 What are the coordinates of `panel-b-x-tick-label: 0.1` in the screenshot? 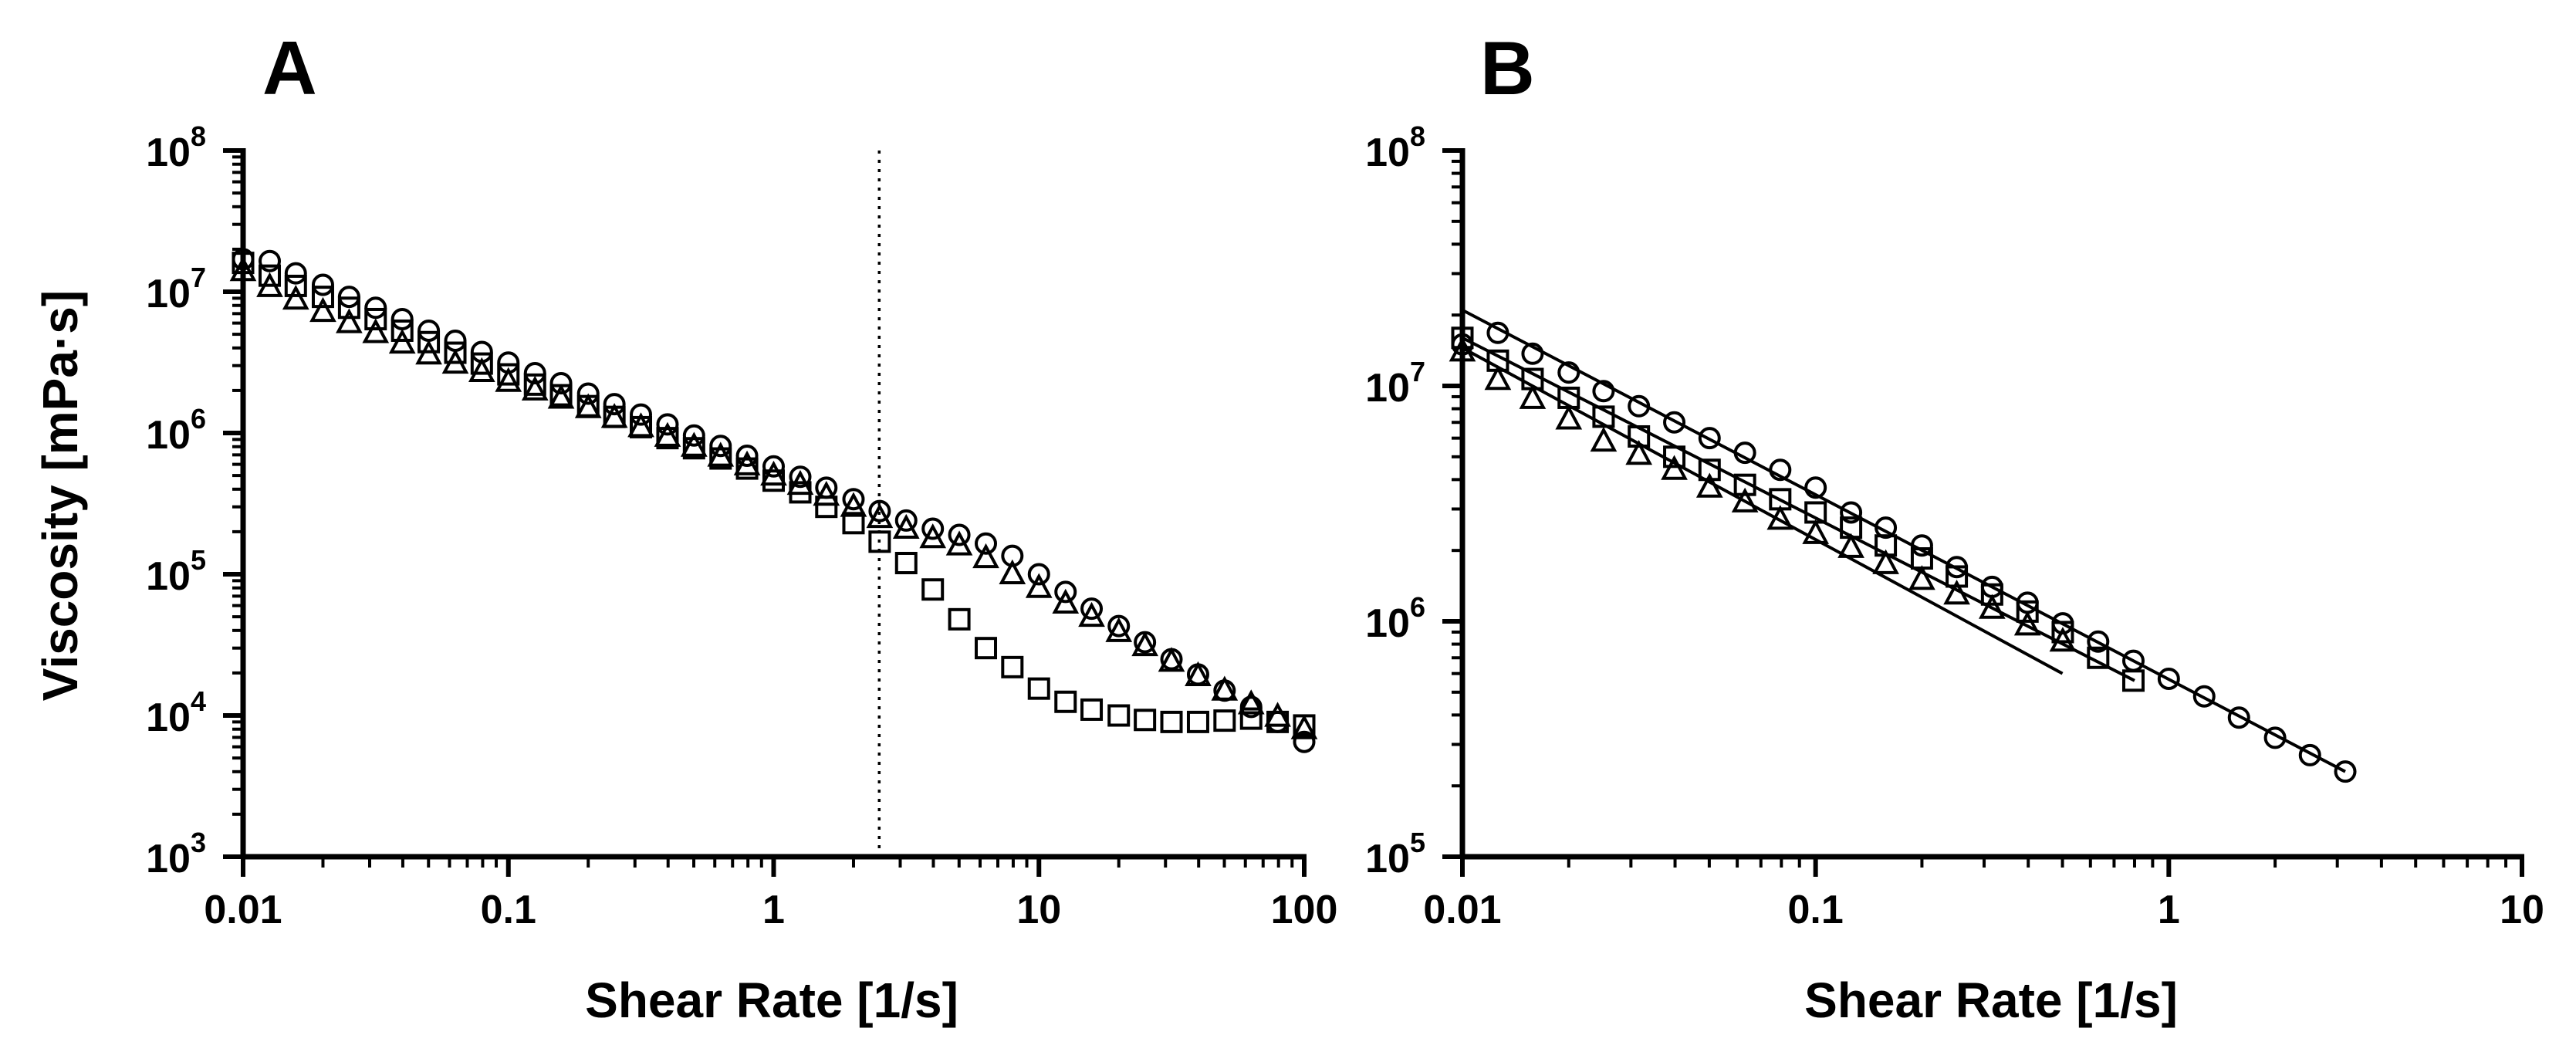 It's located at (1816, 910).